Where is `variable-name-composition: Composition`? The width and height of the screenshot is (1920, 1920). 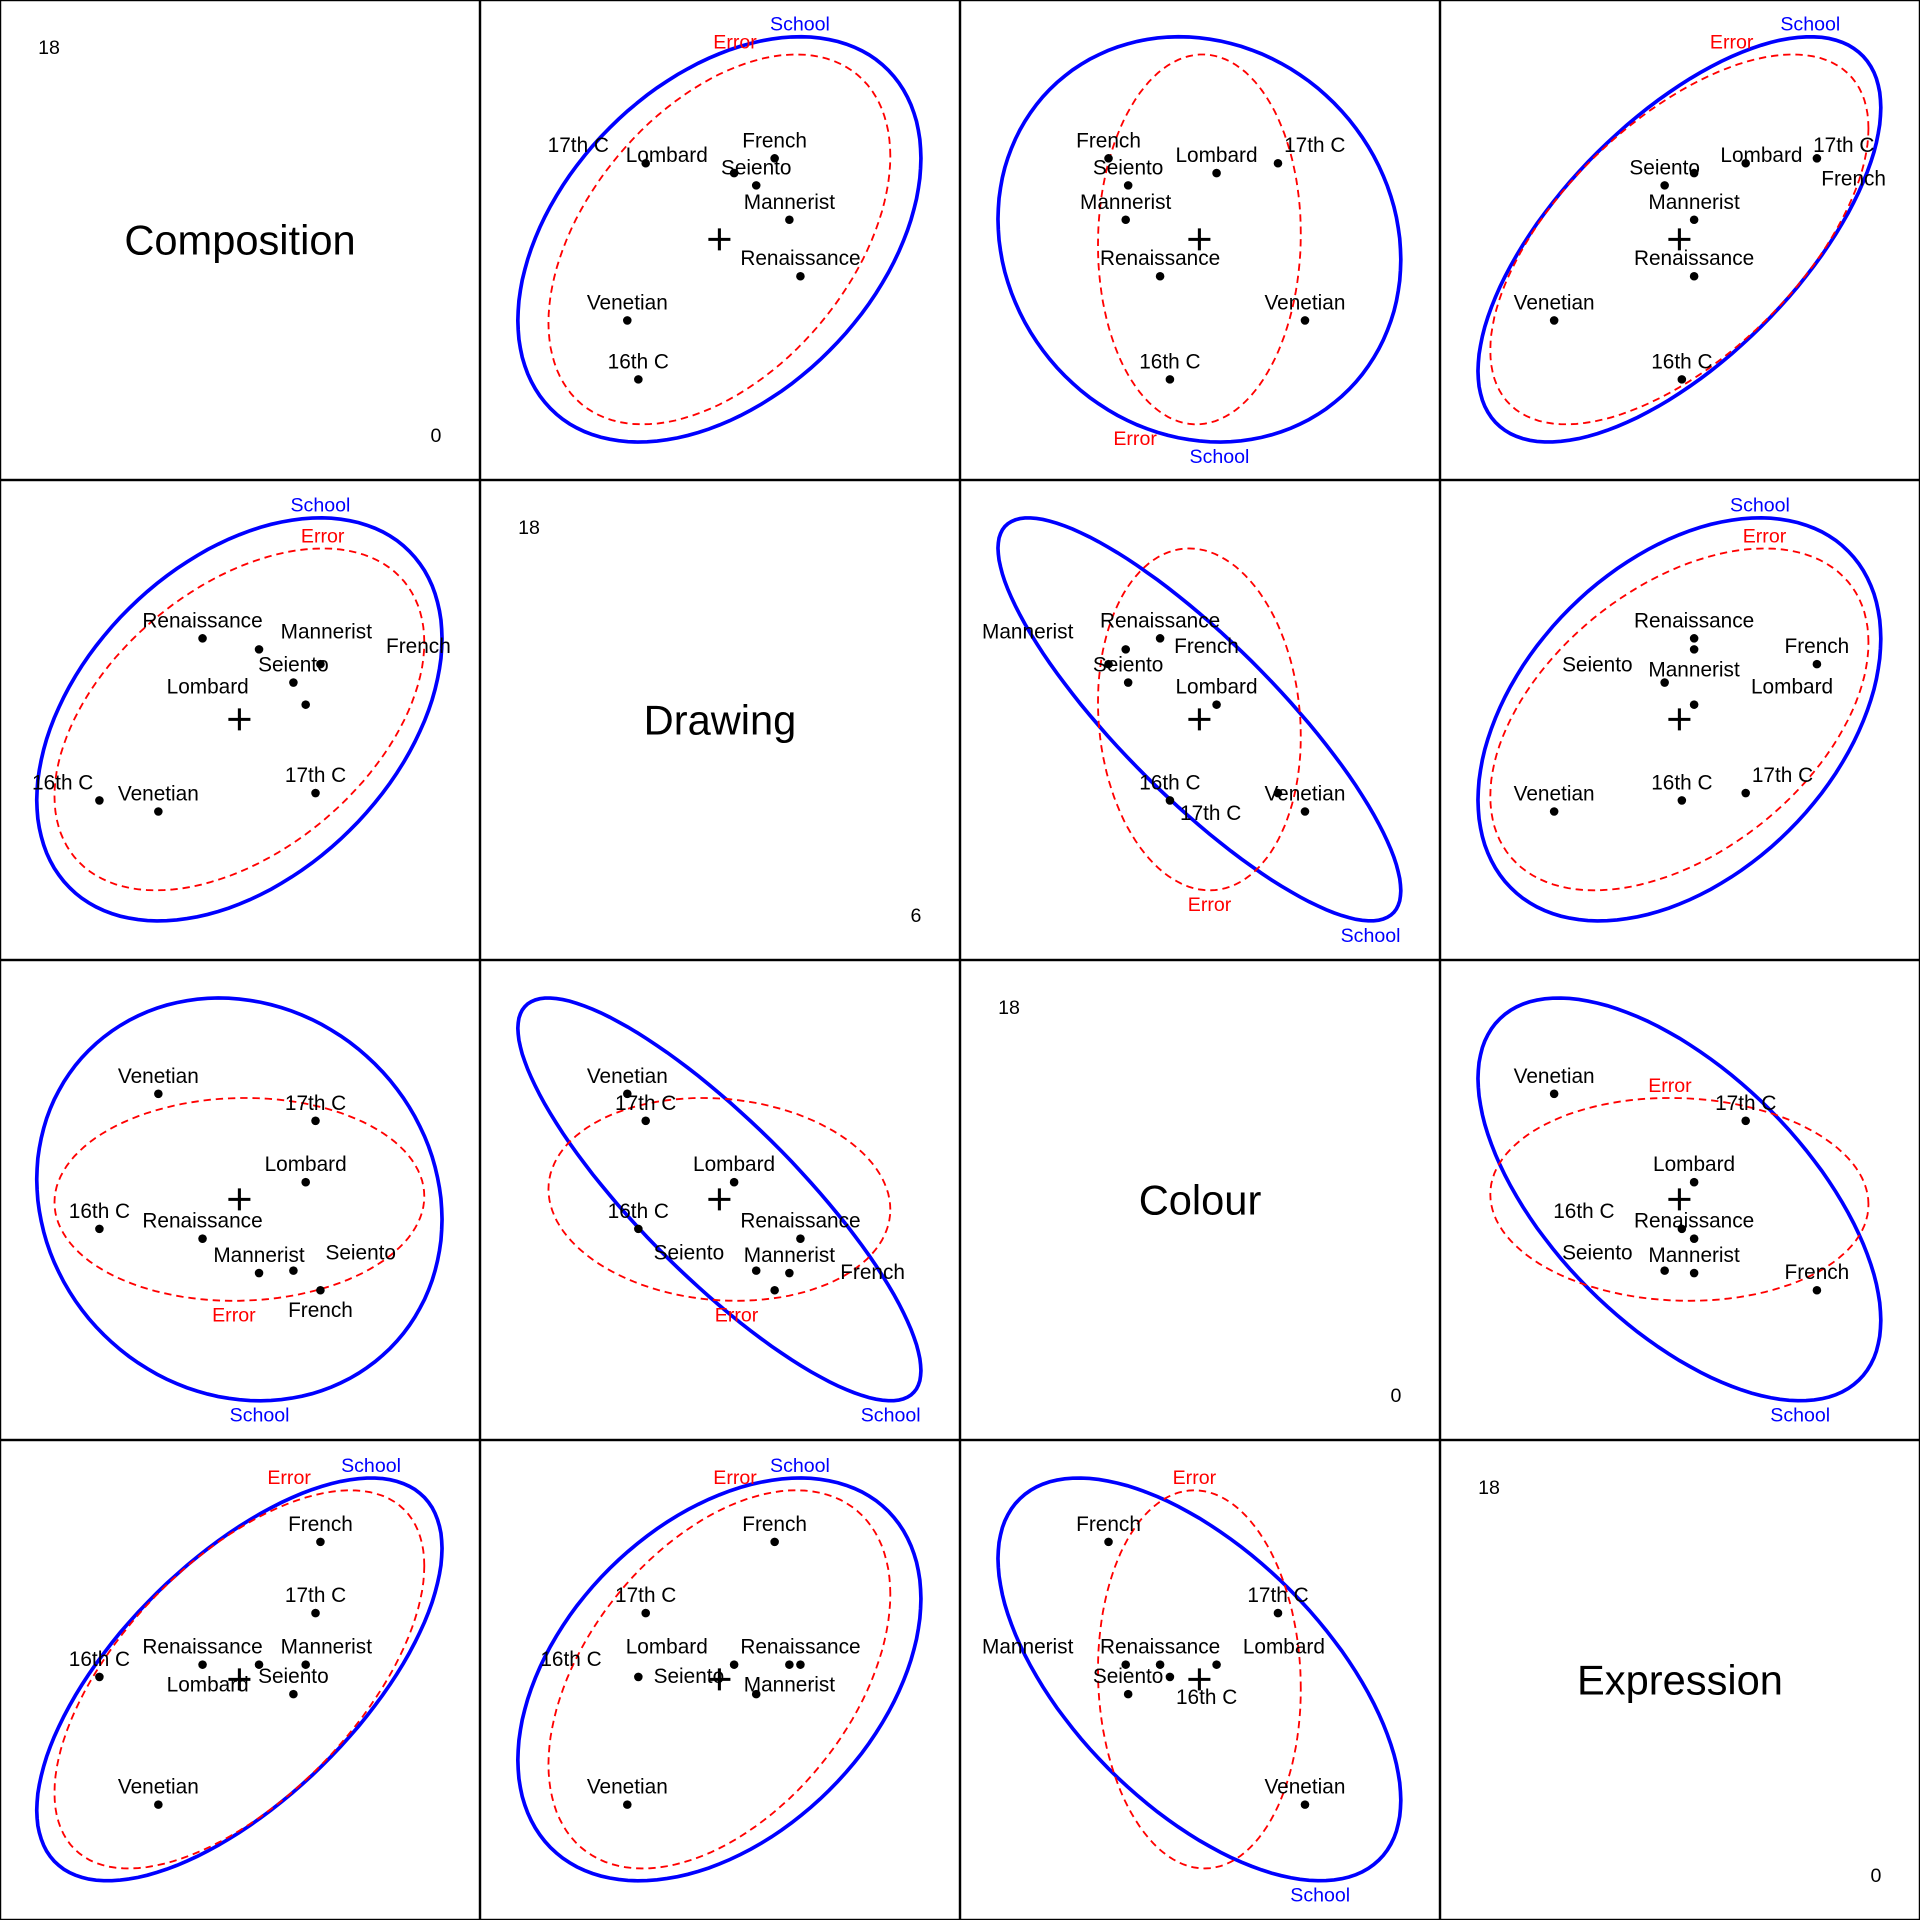
variable-name-composition: Composition is located at coordinates (239, 240).